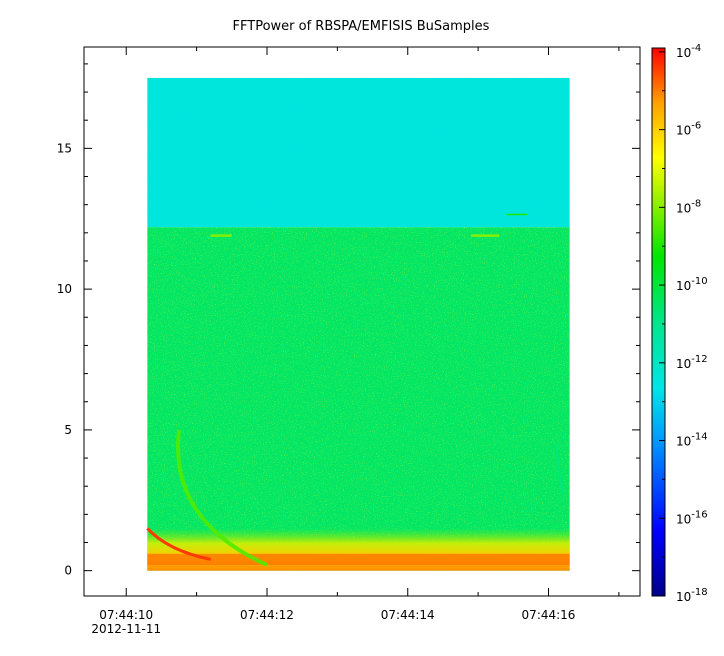 This screenshot has height=656, width=724. I want to click on y-tick-label: 5, so click(68, 430).